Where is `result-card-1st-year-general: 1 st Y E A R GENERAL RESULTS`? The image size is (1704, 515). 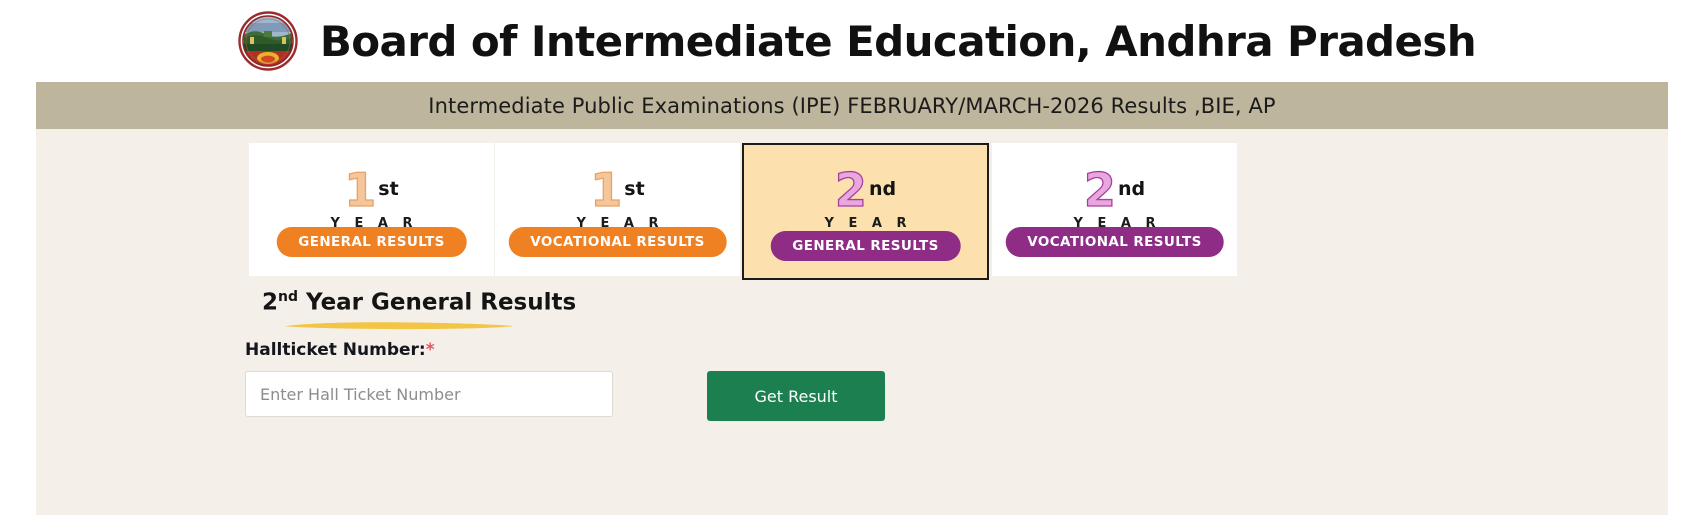 result-card-1st-year-general: 1 st Y E A R GENERAL RESULTS is located at coordinates (371, 209).